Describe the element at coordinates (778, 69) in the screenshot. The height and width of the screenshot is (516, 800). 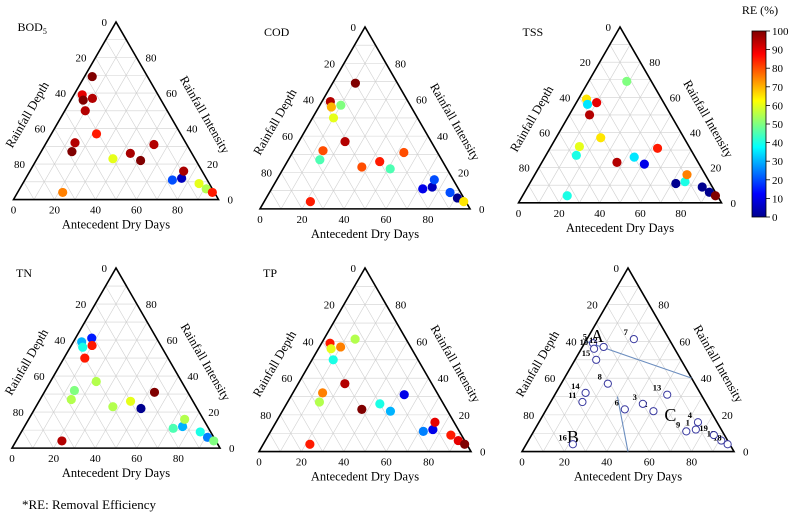
I see `colorbar-tick-label: 80` at that location.